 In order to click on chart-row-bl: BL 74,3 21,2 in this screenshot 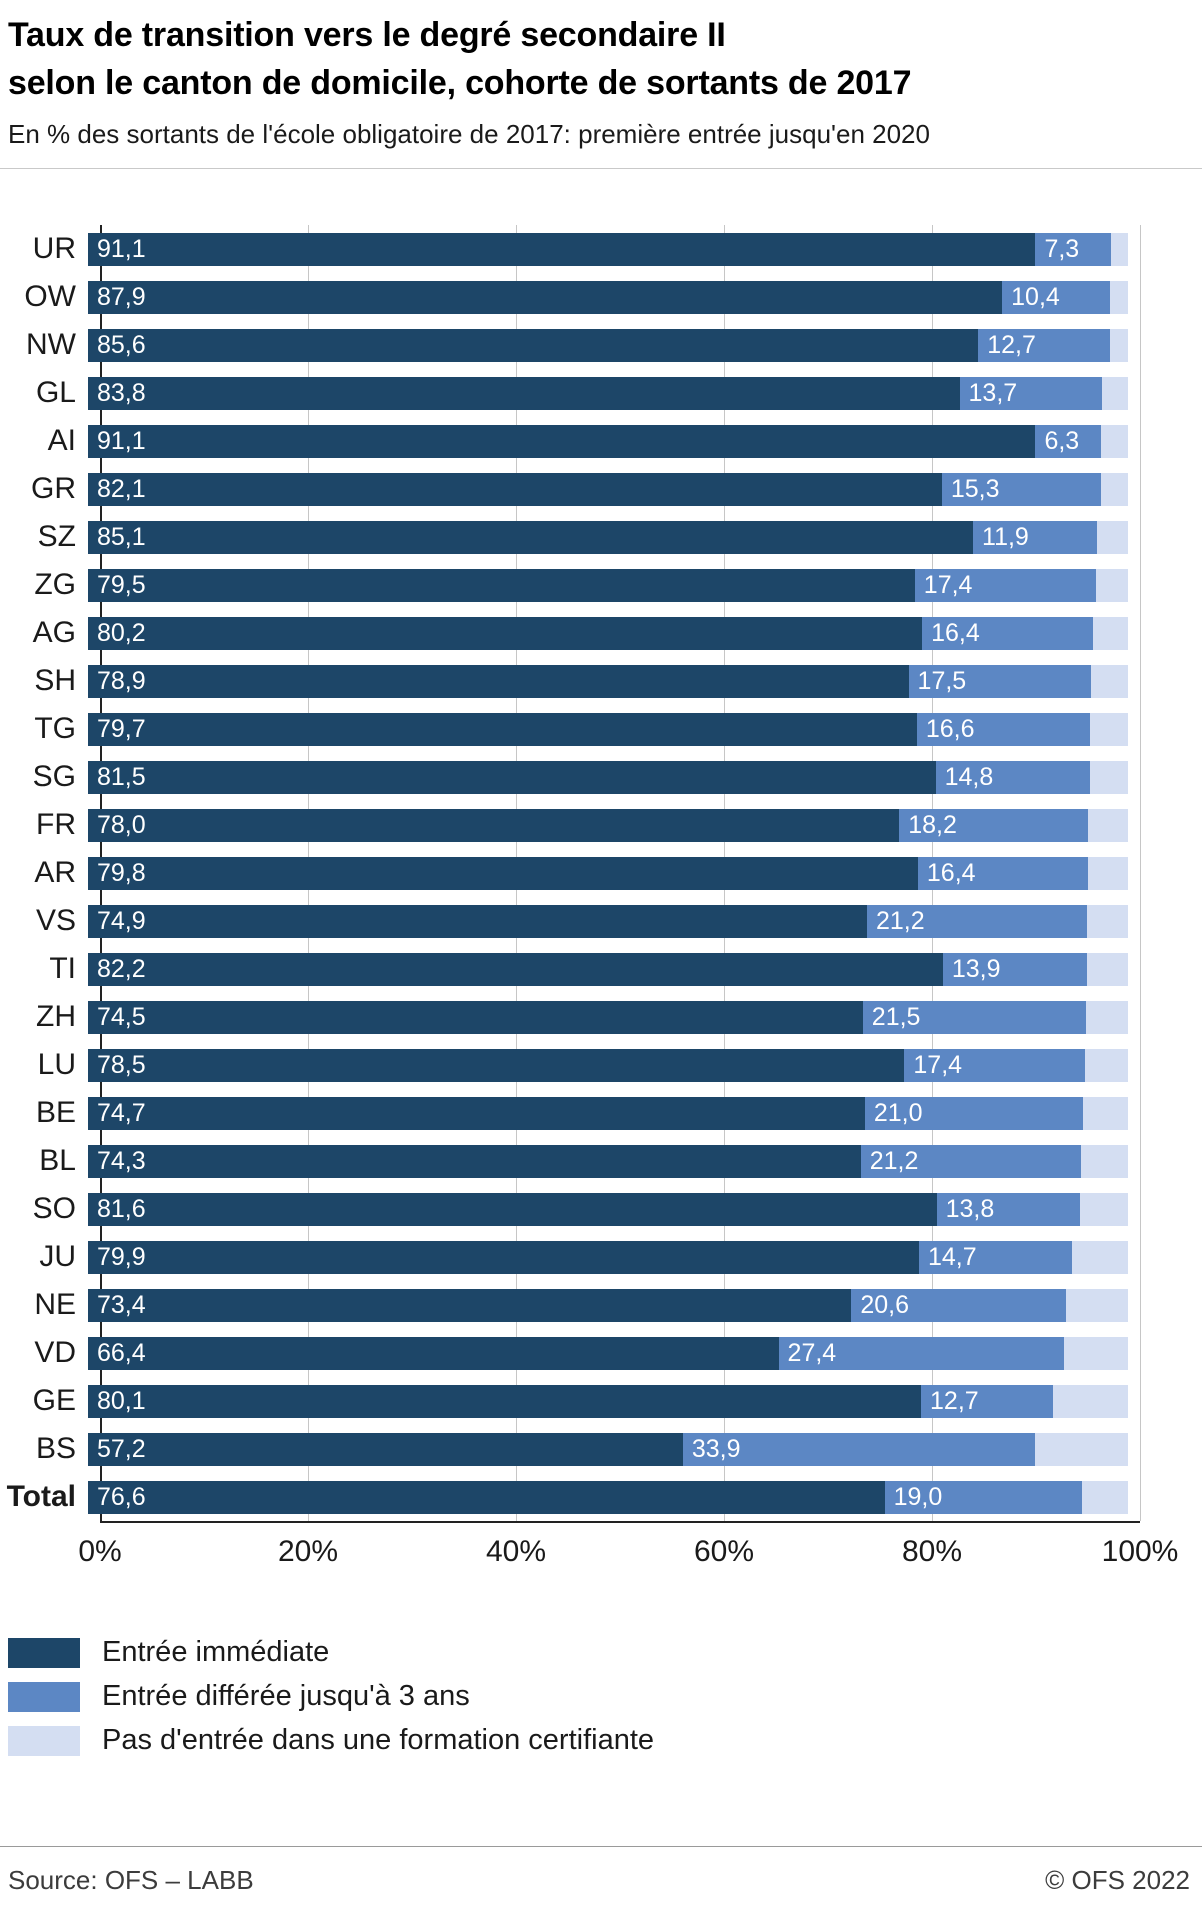, I will do `click(601, 1161)`.